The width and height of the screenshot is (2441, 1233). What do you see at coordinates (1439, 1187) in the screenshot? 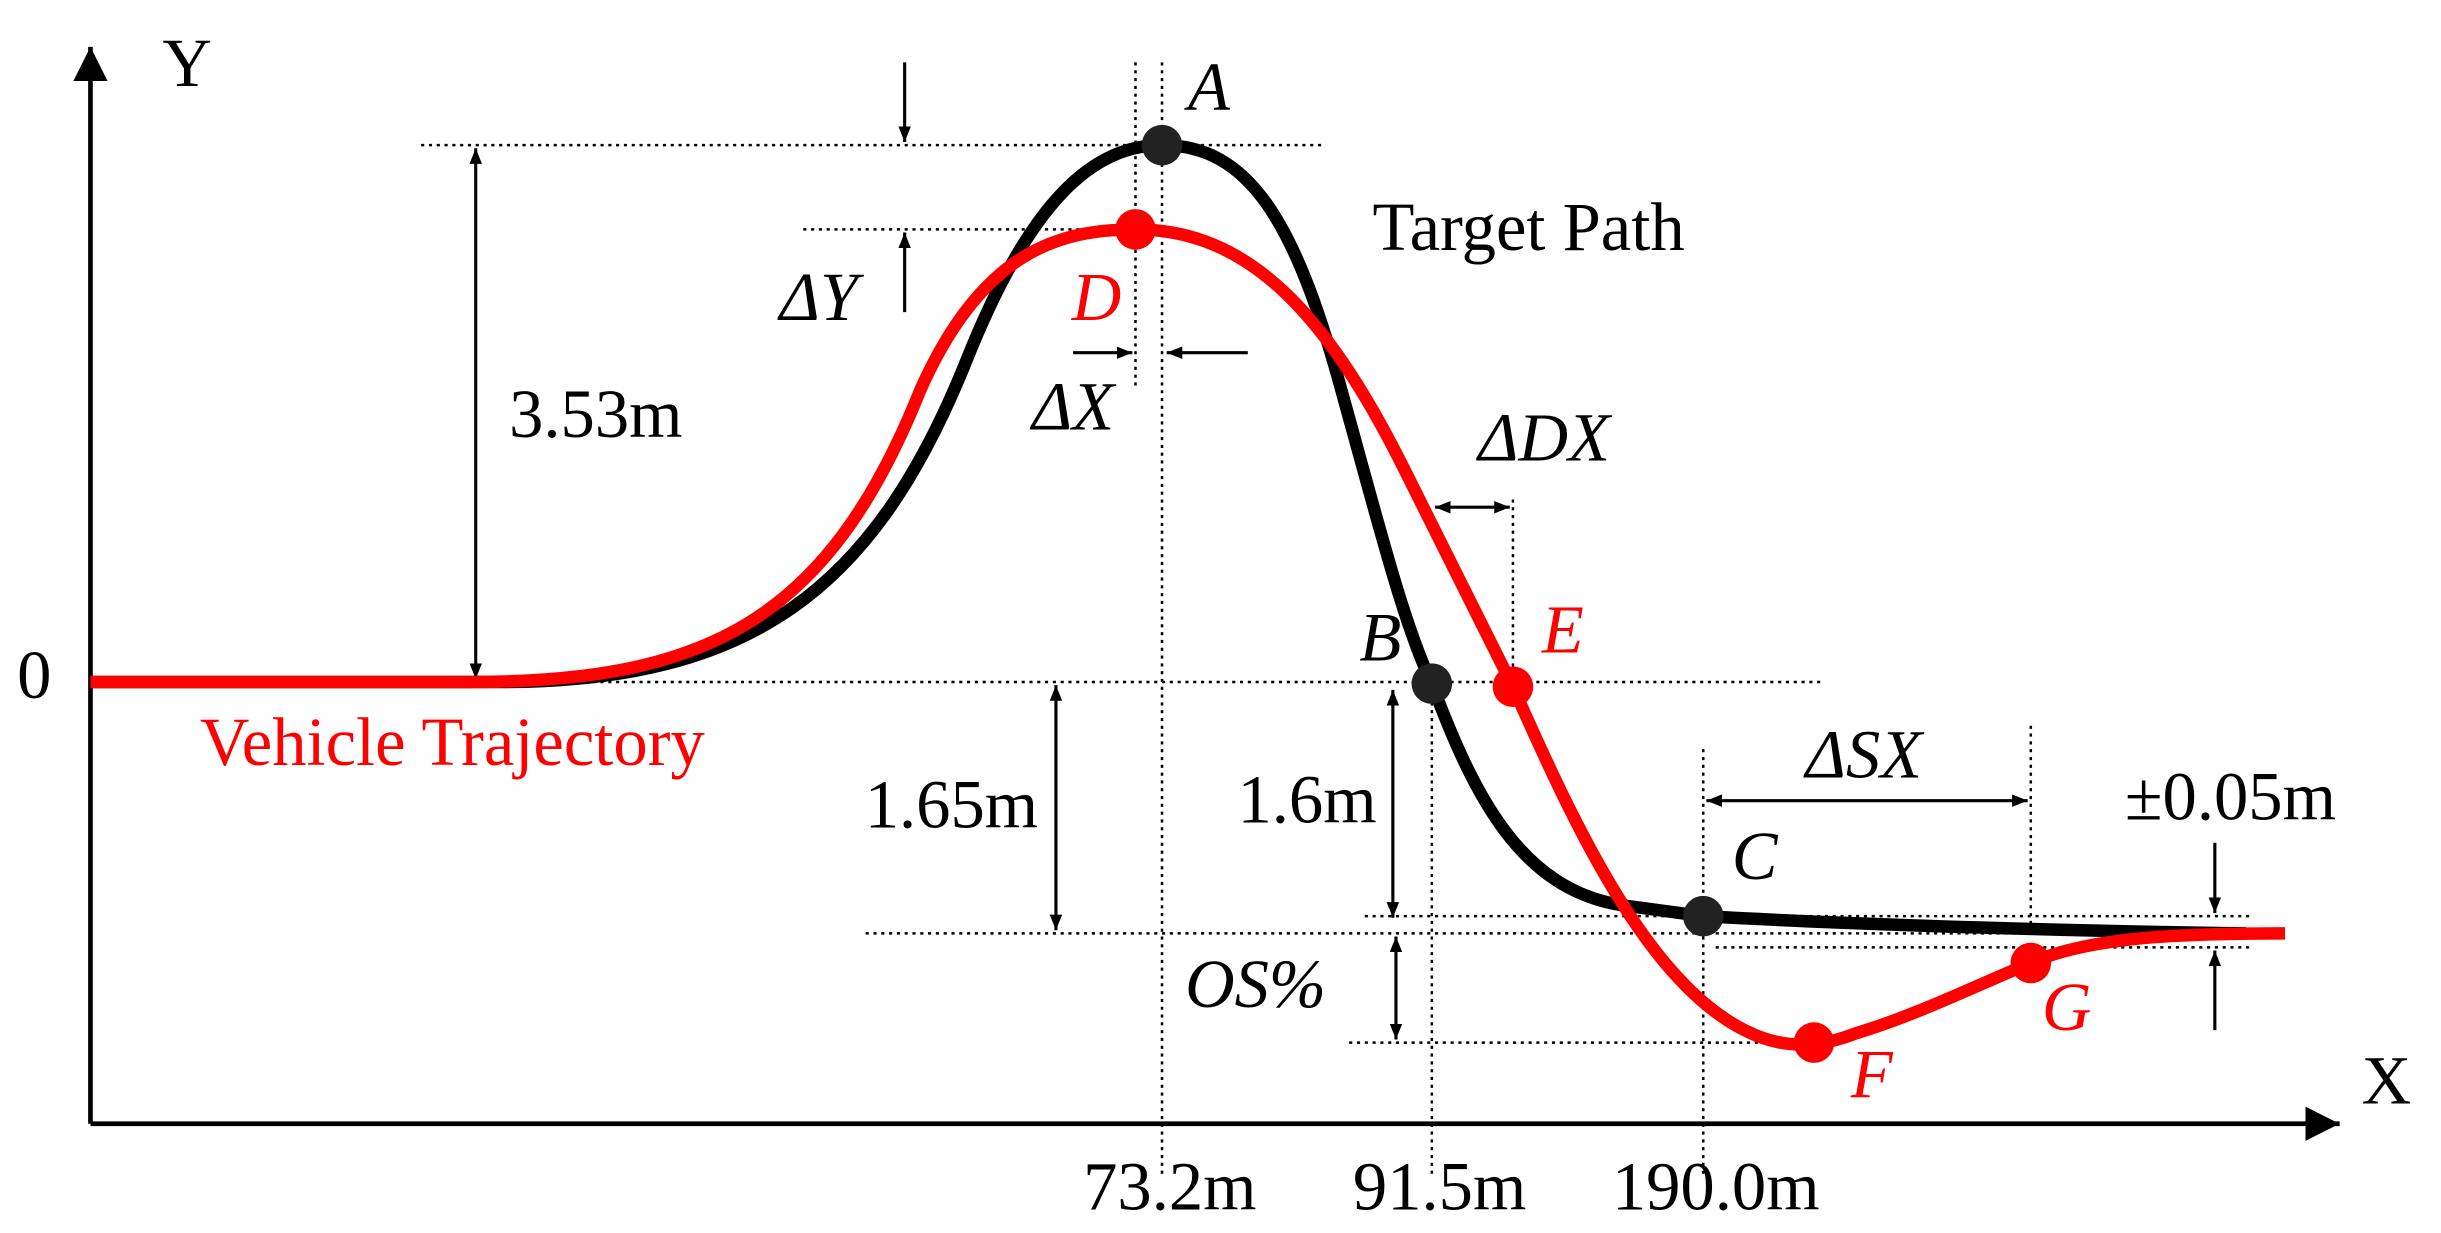
I see `x-mark-label: 91.5m` at bounding box center [1439, 1187].